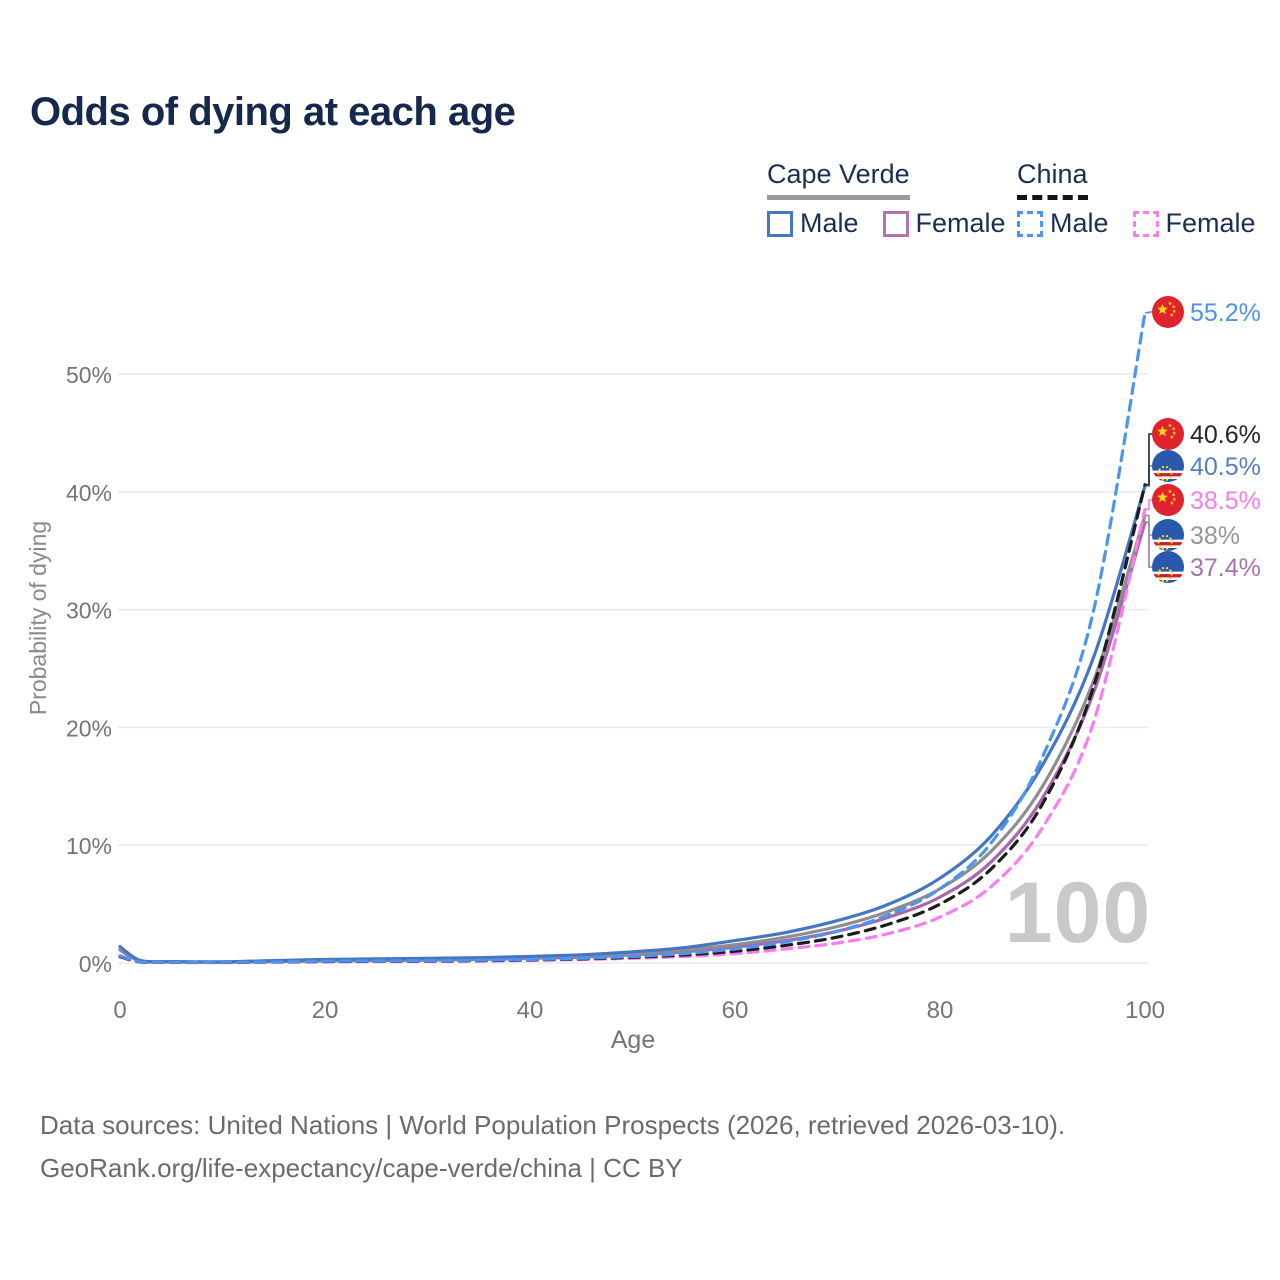  What do you see at coordinates (89, 846) in the screenshot?
I see `y-tick-label: 10%` at bounding box center [89, 846].